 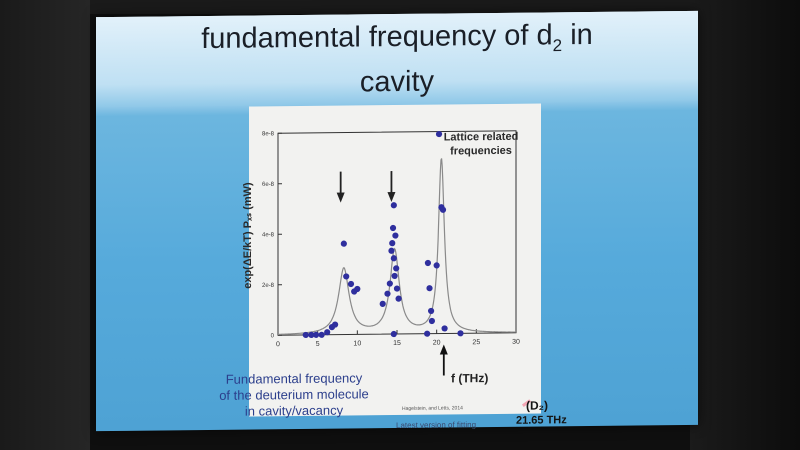 What do you see at coordinates (273, 336) in the screenshot?
I see `y-tick-label: 0` at bounding box center [273, 336].